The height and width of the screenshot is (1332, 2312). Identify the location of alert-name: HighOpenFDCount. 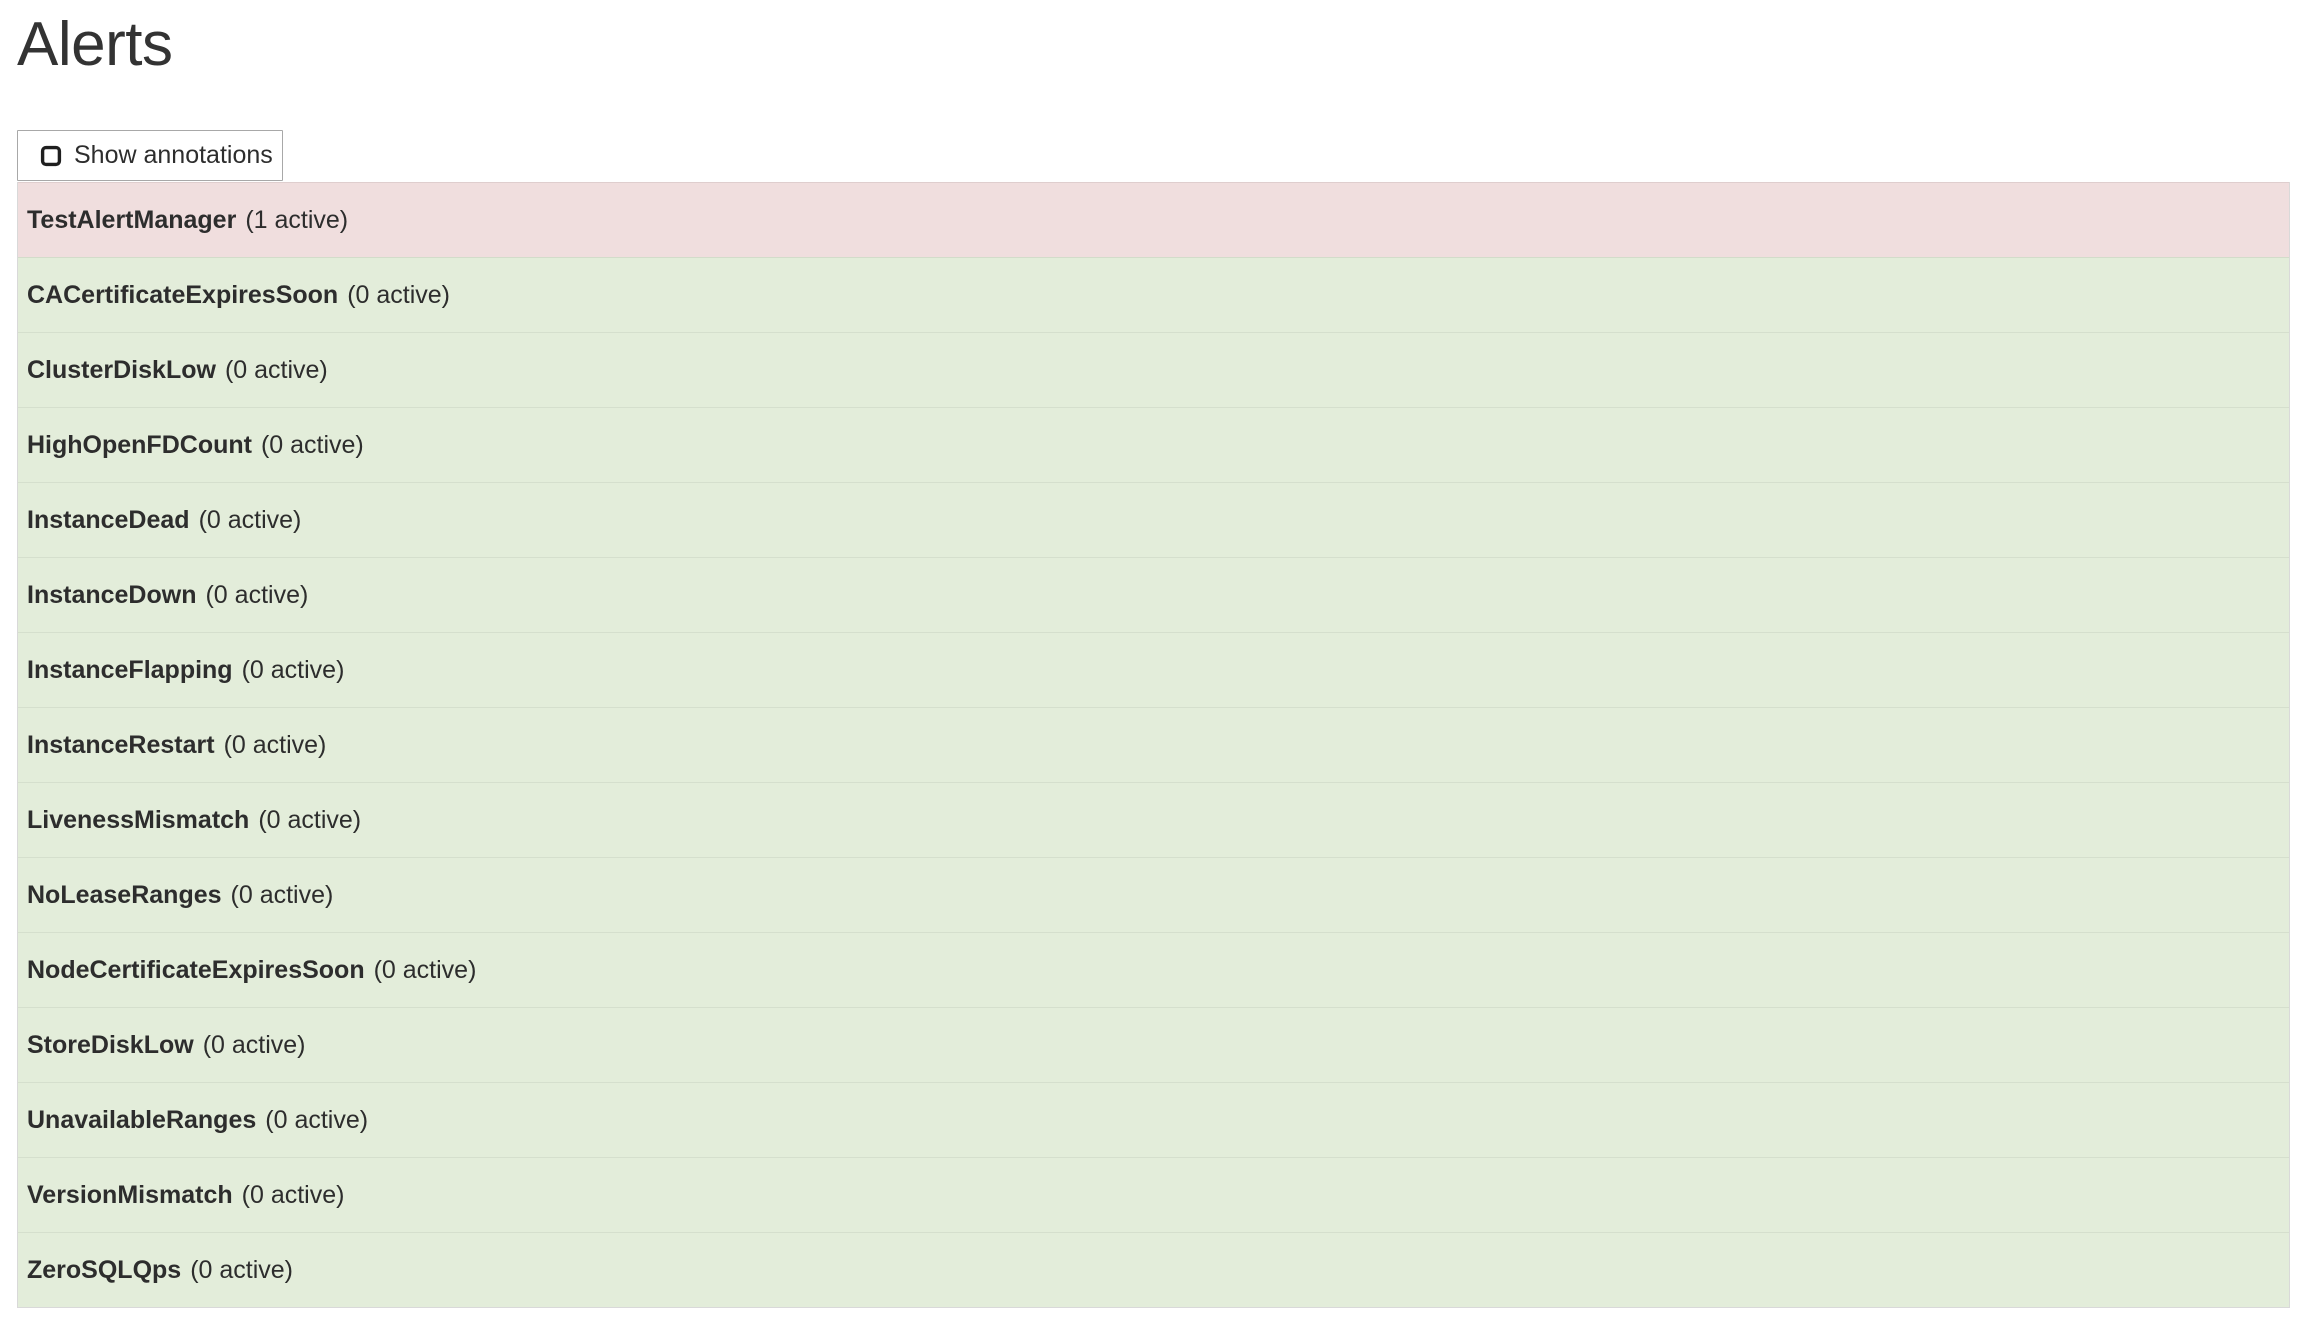
(139, 445).